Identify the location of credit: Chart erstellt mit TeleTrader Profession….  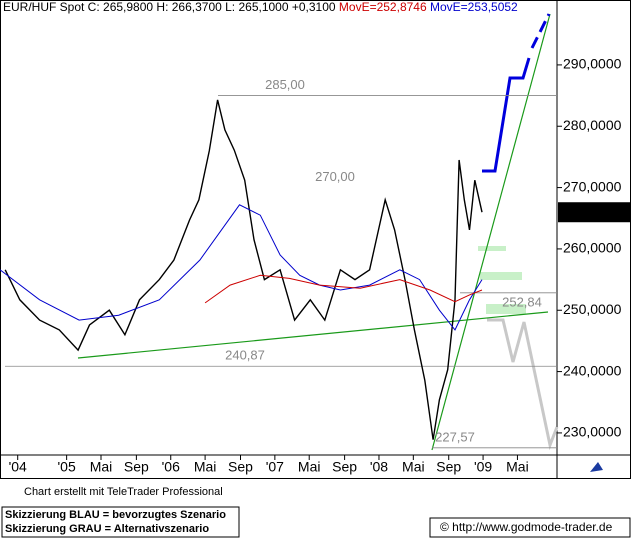
(123, 492).